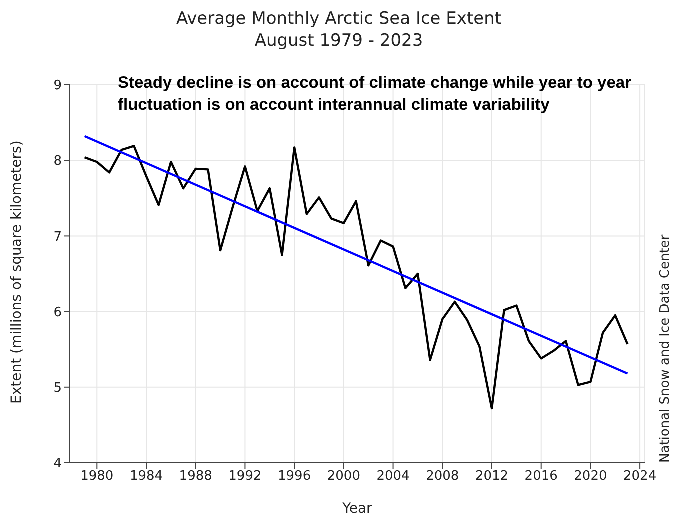 This screenshot has height=527, width=678. Describe the element at coordinates (665, 348) in the screenshot. I see `text: National Snow and Ice Data Center` at that location.